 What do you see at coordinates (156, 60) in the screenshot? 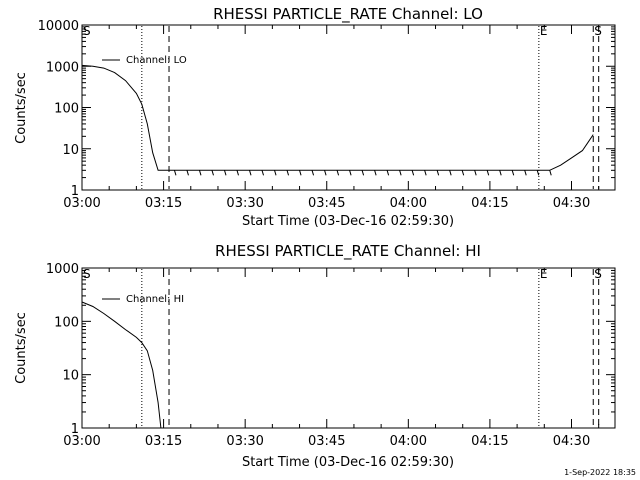
I see `legend-label-lo: Channel: LO` at bounding box center [156, 60].